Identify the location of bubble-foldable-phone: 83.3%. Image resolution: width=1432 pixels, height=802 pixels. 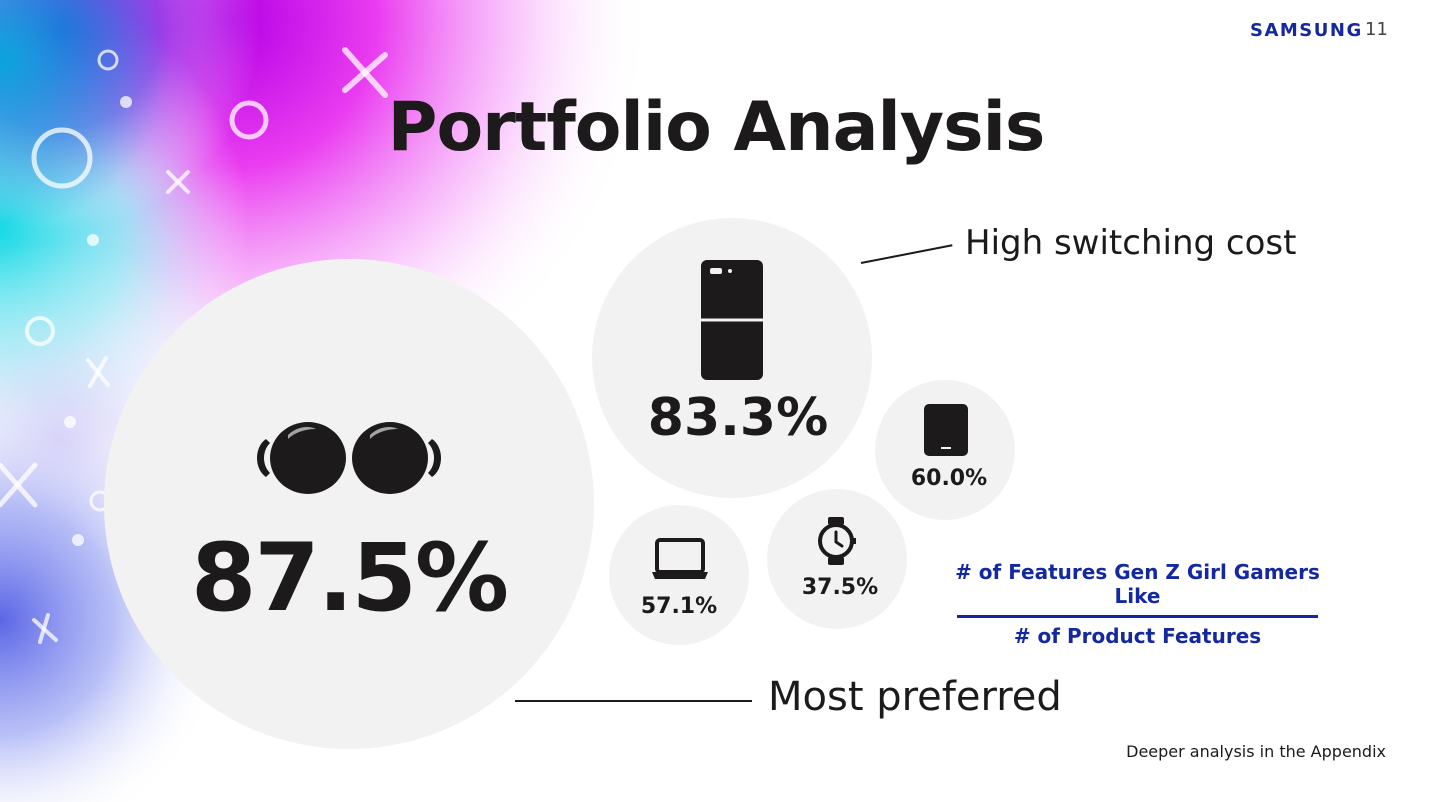
(732, 358).